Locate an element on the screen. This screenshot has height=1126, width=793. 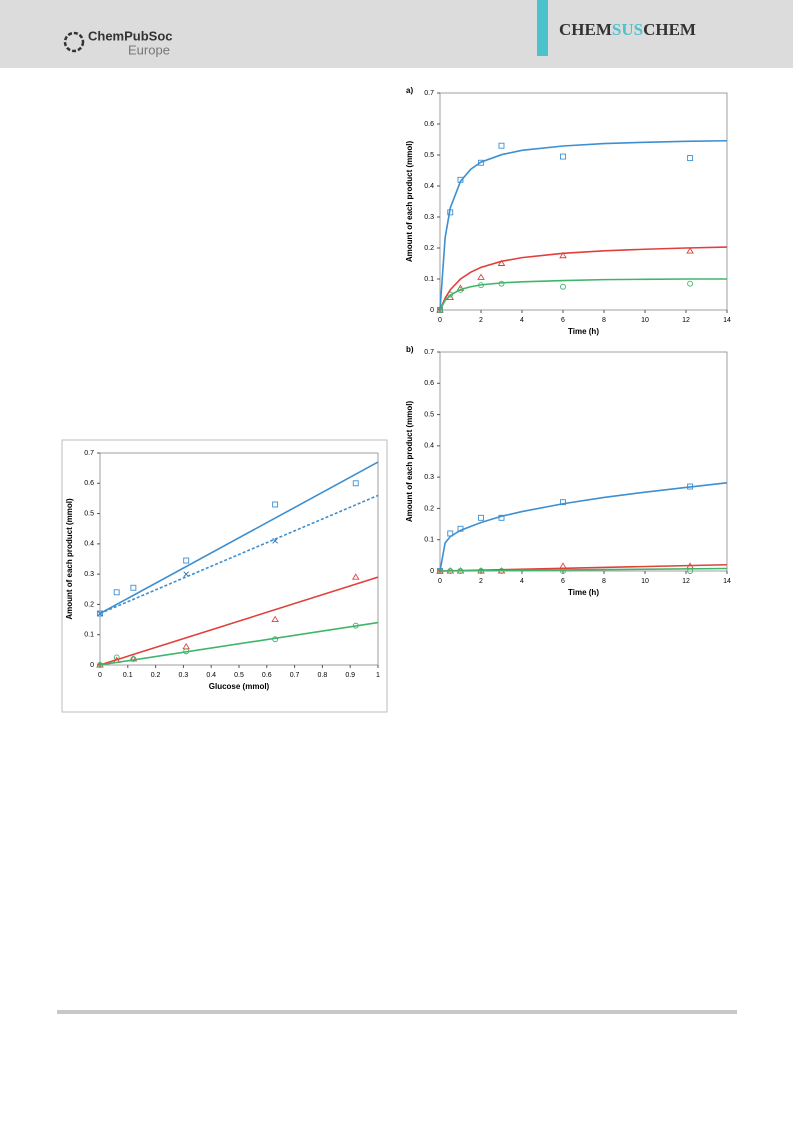
x-tick-label: 0.6 is located at coordinates (267, 675).